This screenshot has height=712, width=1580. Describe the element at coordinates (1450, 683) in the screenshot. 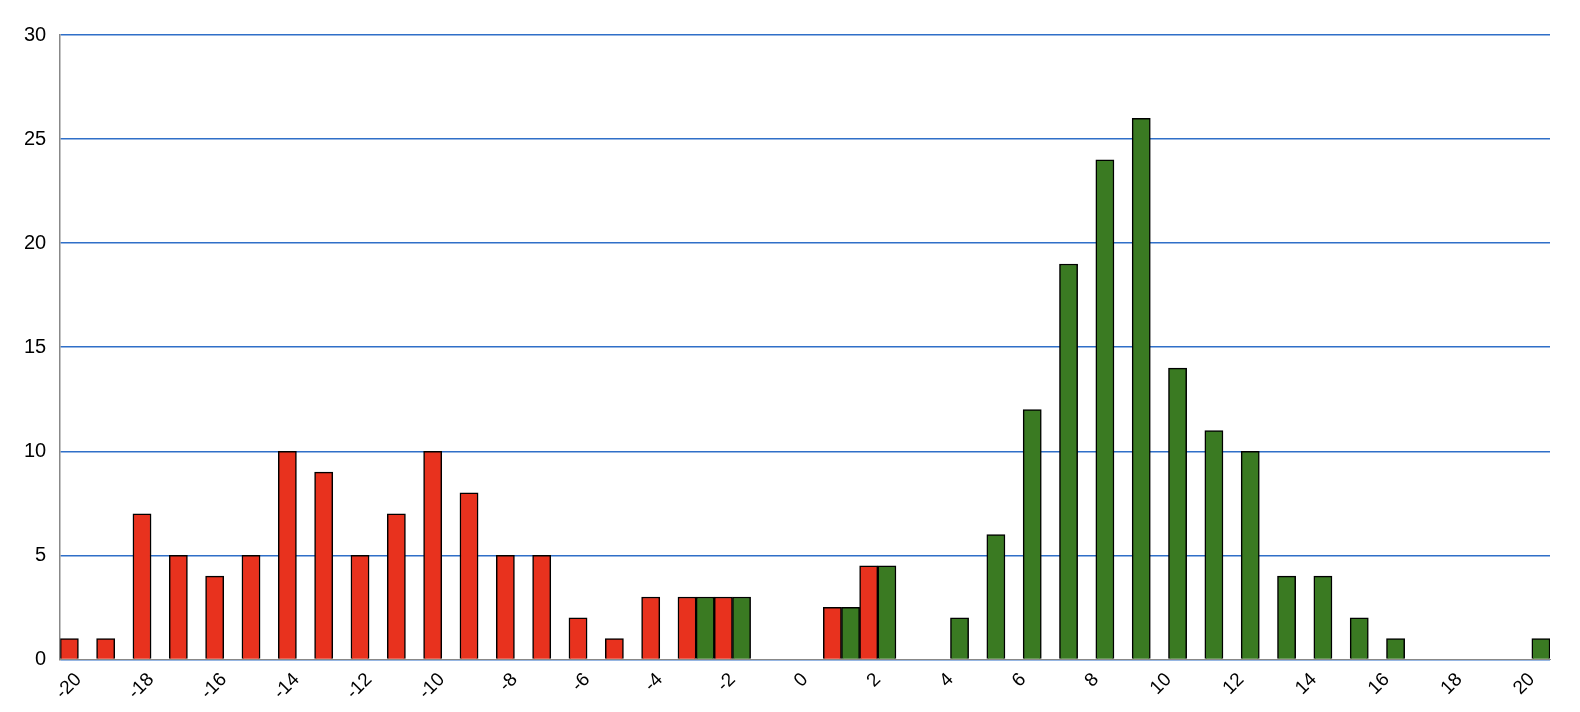

I see `x-tick-label: 18` at that location.